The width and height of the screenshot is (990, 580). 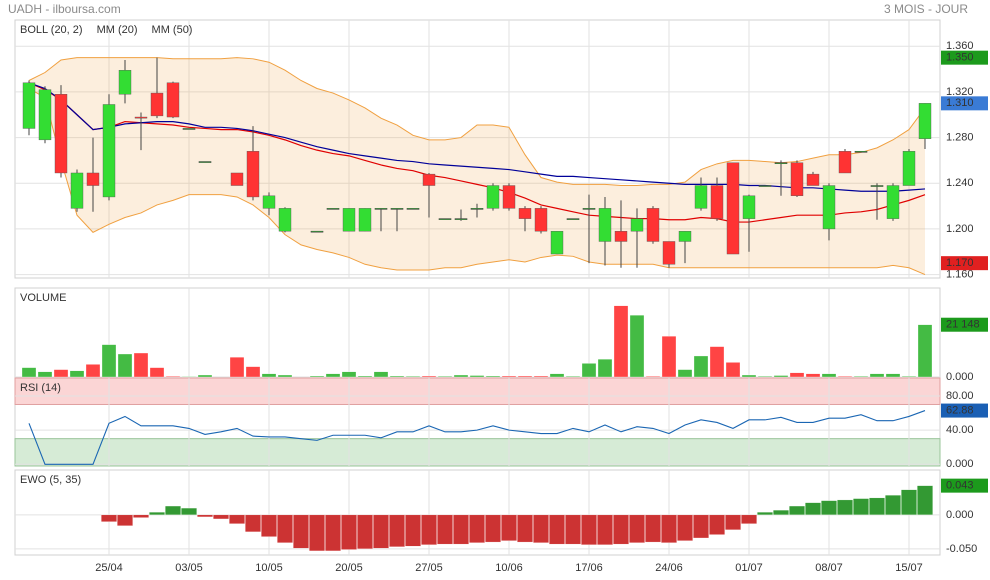 I want to click on x-tick-label: 10/05, so click(x=269, y=568).